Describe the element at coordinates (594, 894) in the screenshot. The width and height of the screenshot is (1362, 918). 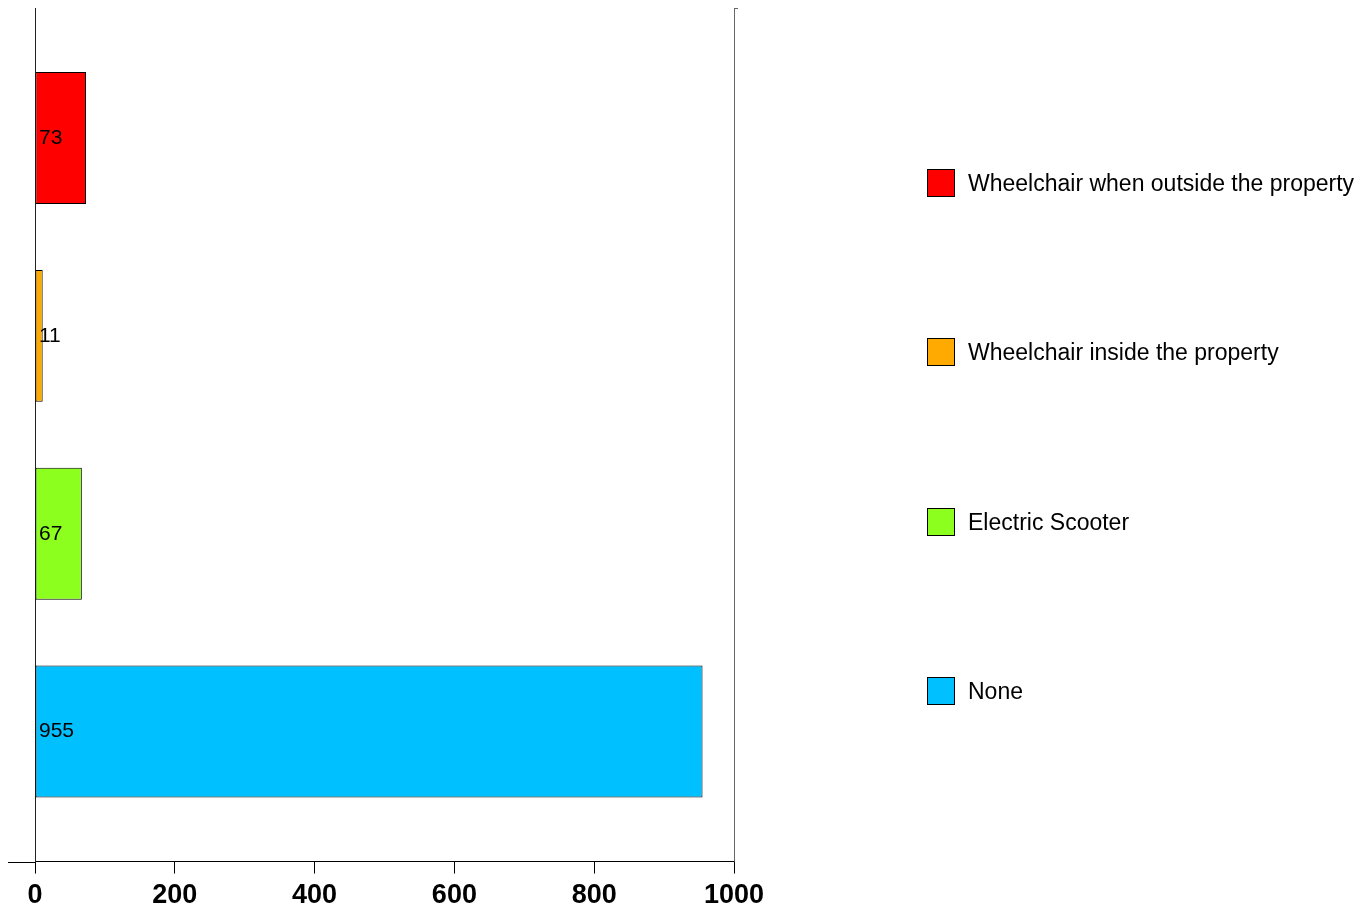
I see `x-tick-label: 800` at that location.